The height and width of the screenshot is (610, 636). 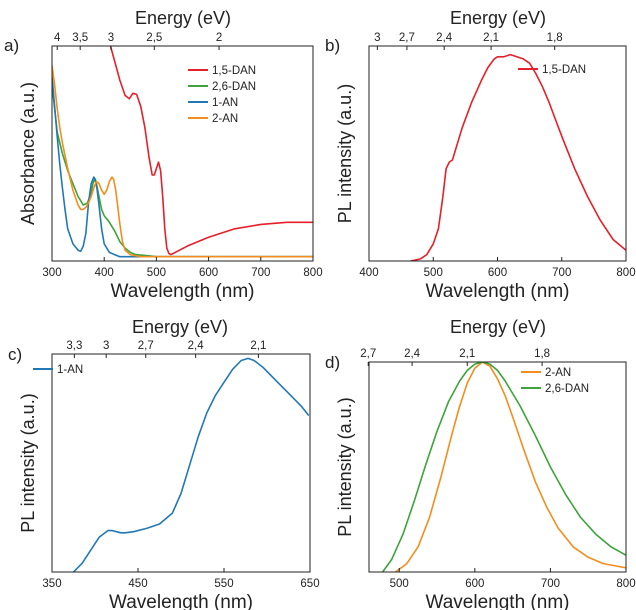 I want to click on x-tick-label: 550, so click(x=223, y=584).